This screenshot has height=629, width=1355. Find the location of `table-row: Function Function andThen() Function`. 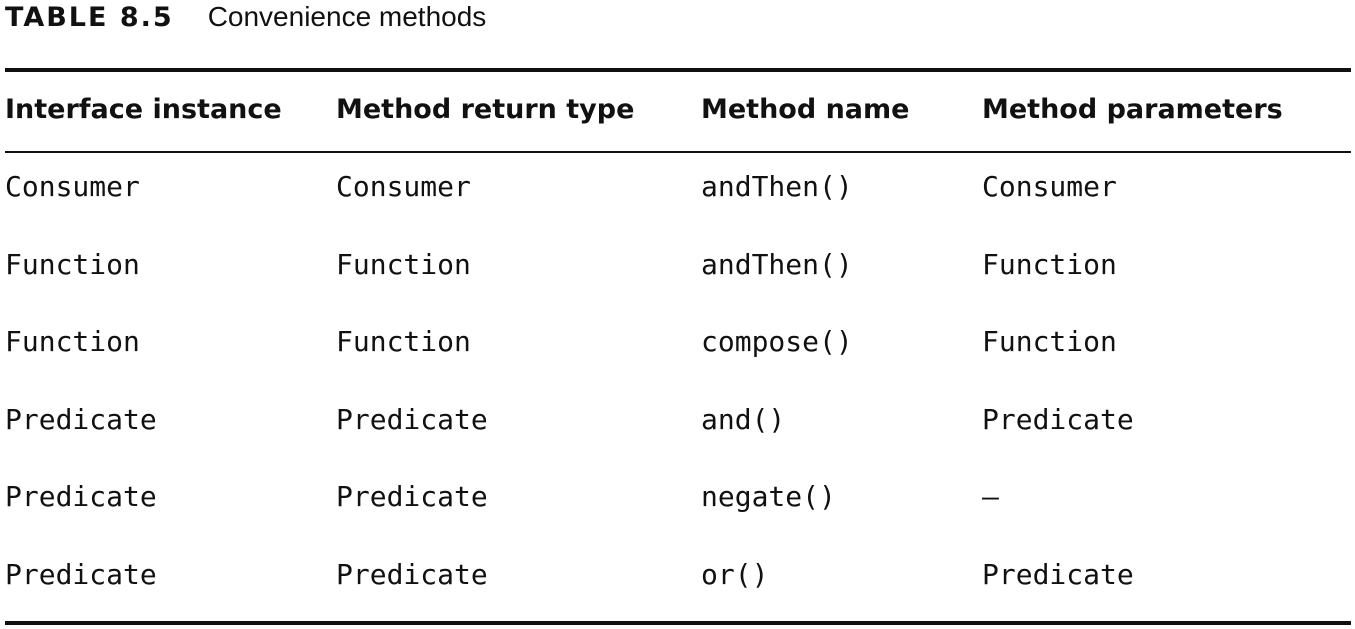

table-row: Function Function andThen() Function is located at coordinates (677, 270).